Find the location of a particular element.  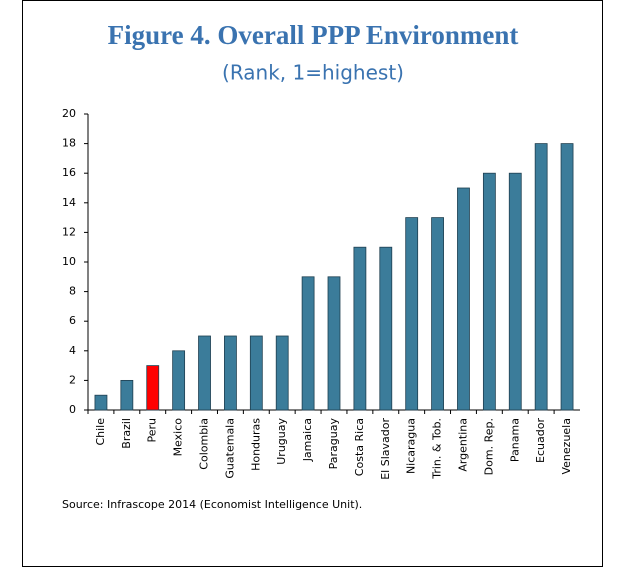

x-tick-label: Colombia is located at coordinates (204, 444).